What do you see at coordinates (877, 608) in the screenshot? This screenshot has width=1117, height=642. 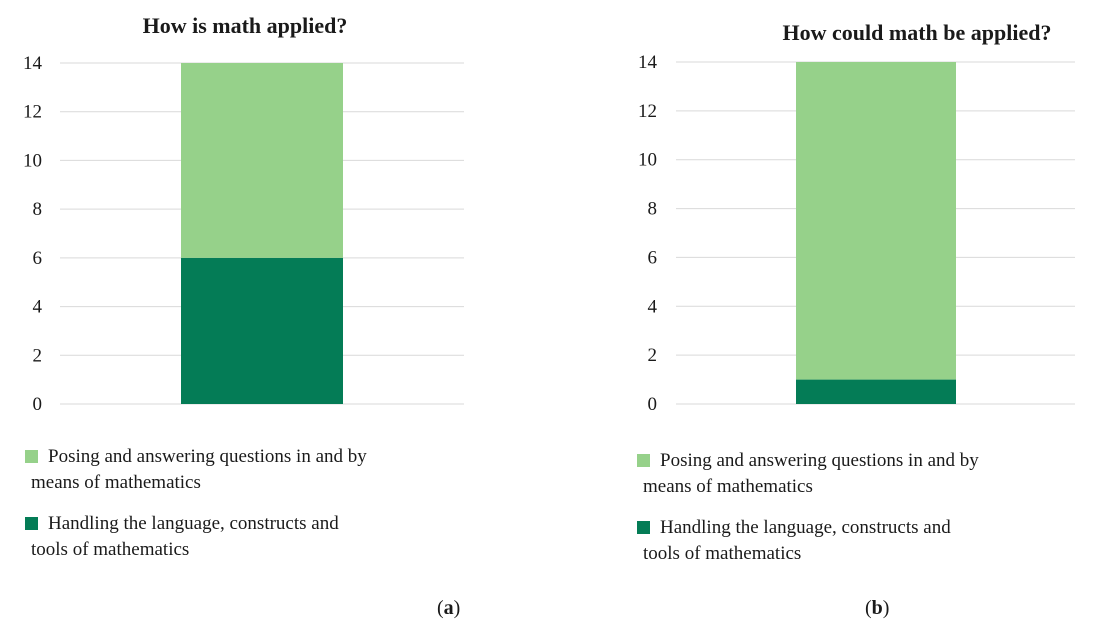 I see `panel-label: (b)` at bounding box center [877, 608].